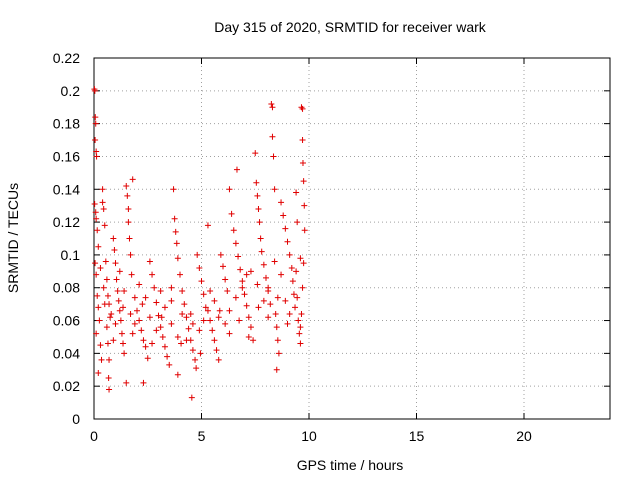 The height and width of the screenshot is (480, 640). I want to click on y-tick-label: 0.14, so click(66, 189).